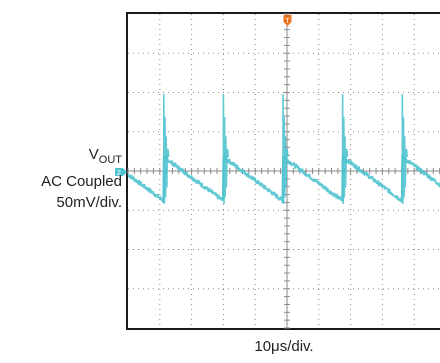 The width and height of the screenshot is (440, 363). Describe the element at coordinates (81, 181) in the screenshot. I see `coupling-label: AC Coupled` at that location.